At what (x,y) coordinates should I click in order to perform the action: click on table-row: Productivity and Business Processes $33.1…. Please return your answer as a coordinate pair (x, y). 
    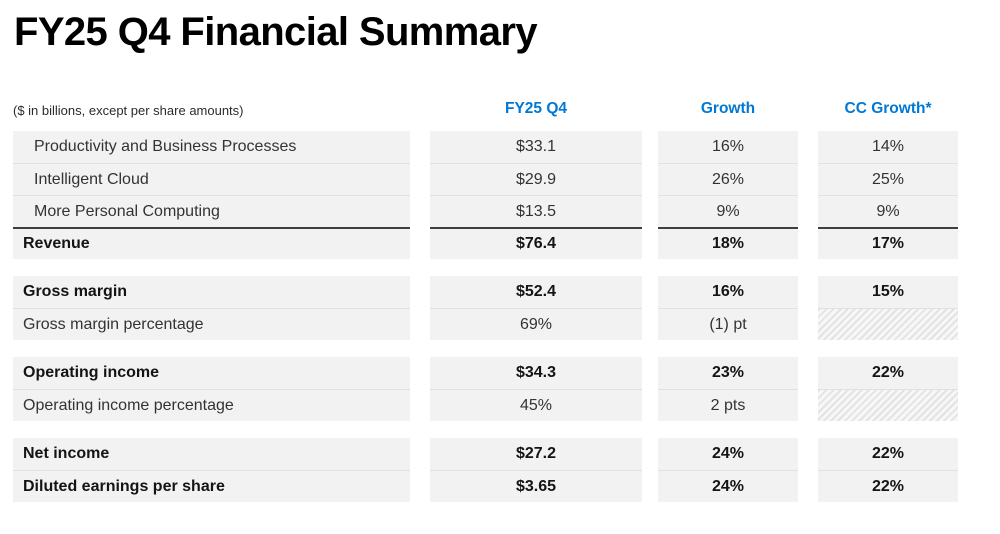
    Looking at the image, I should click on (485, 147).